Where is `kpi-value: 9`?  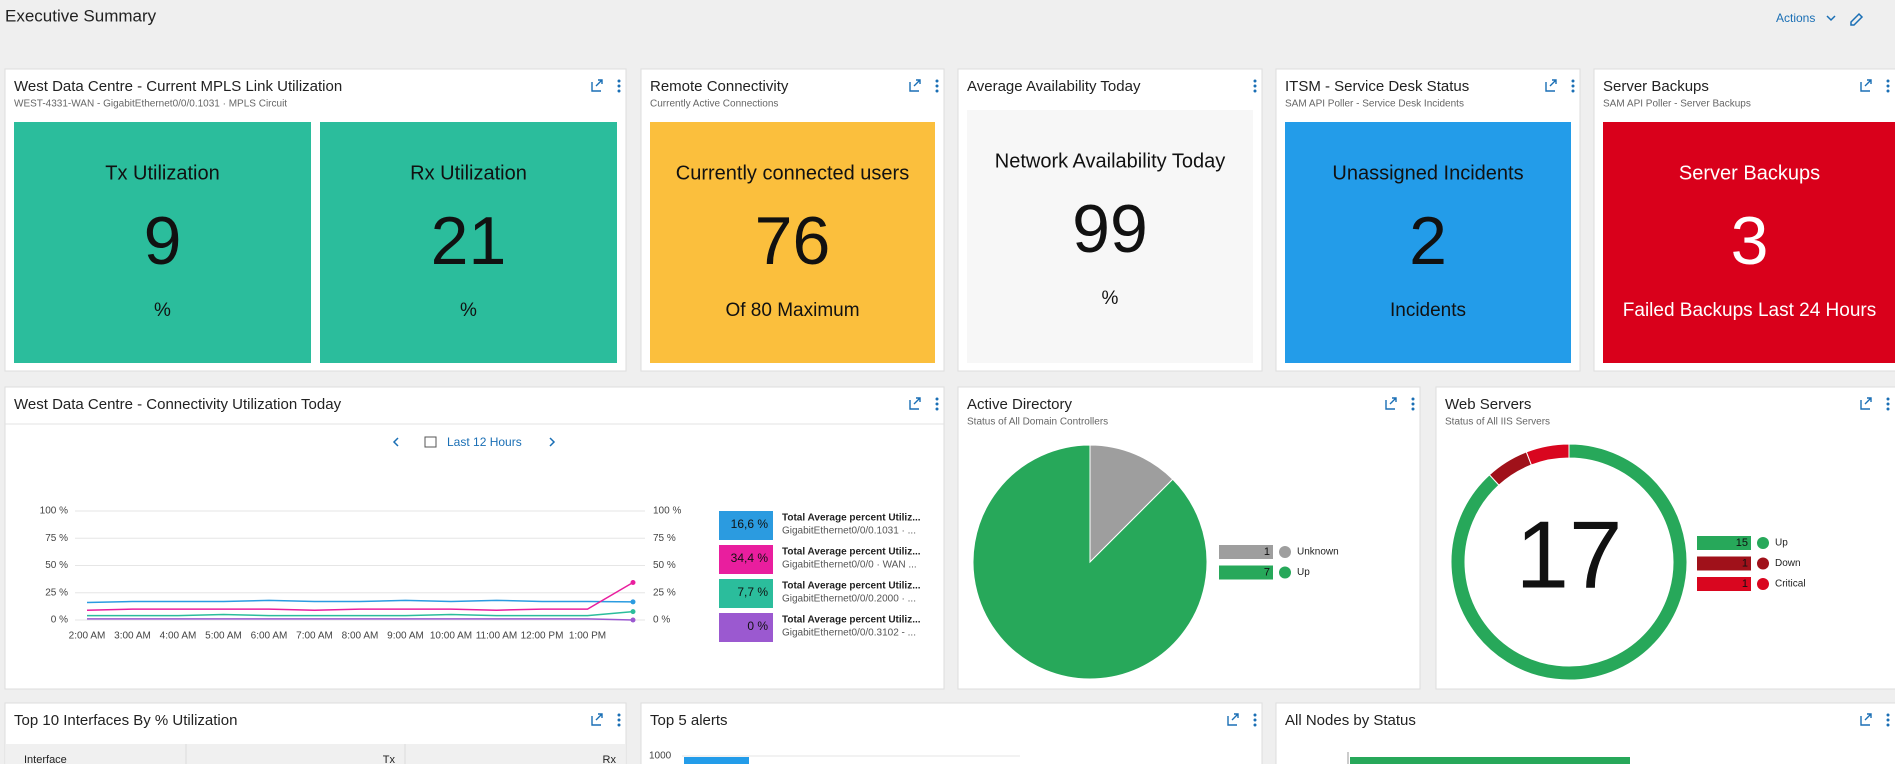
kpi-value: 9 is located at coordinates (163, 241).